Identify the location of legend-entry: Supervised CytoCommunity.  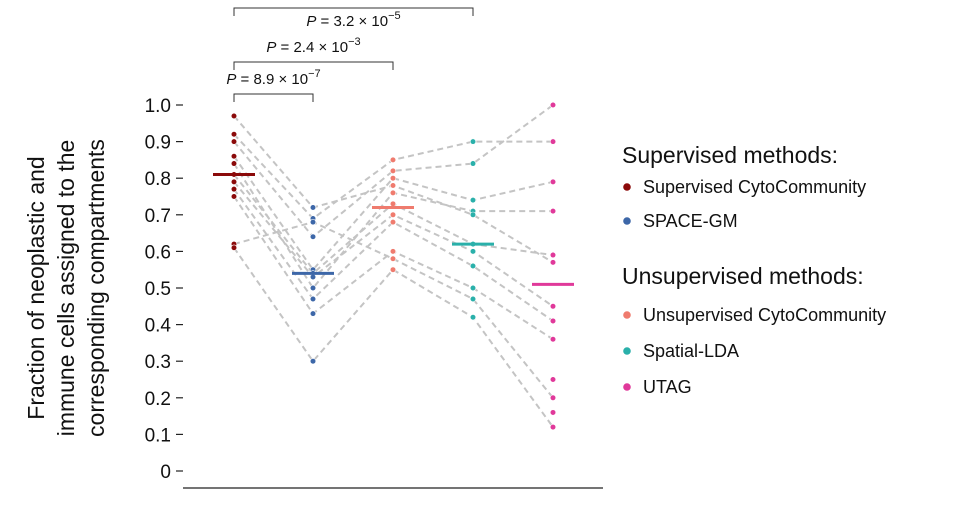
(754, 187).